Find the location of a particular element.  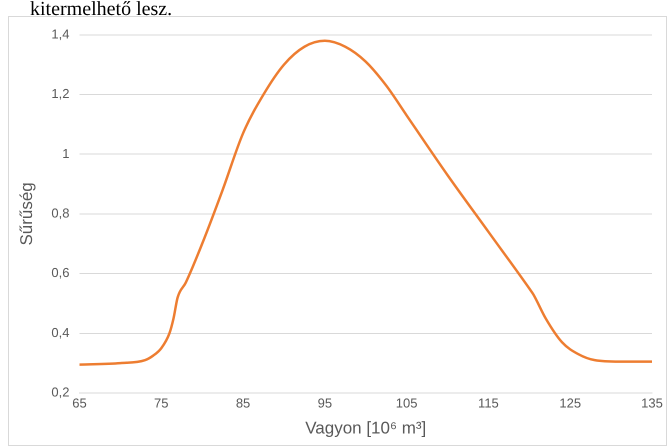

x-tick-label: 125 is located at coordinates (570, 402).